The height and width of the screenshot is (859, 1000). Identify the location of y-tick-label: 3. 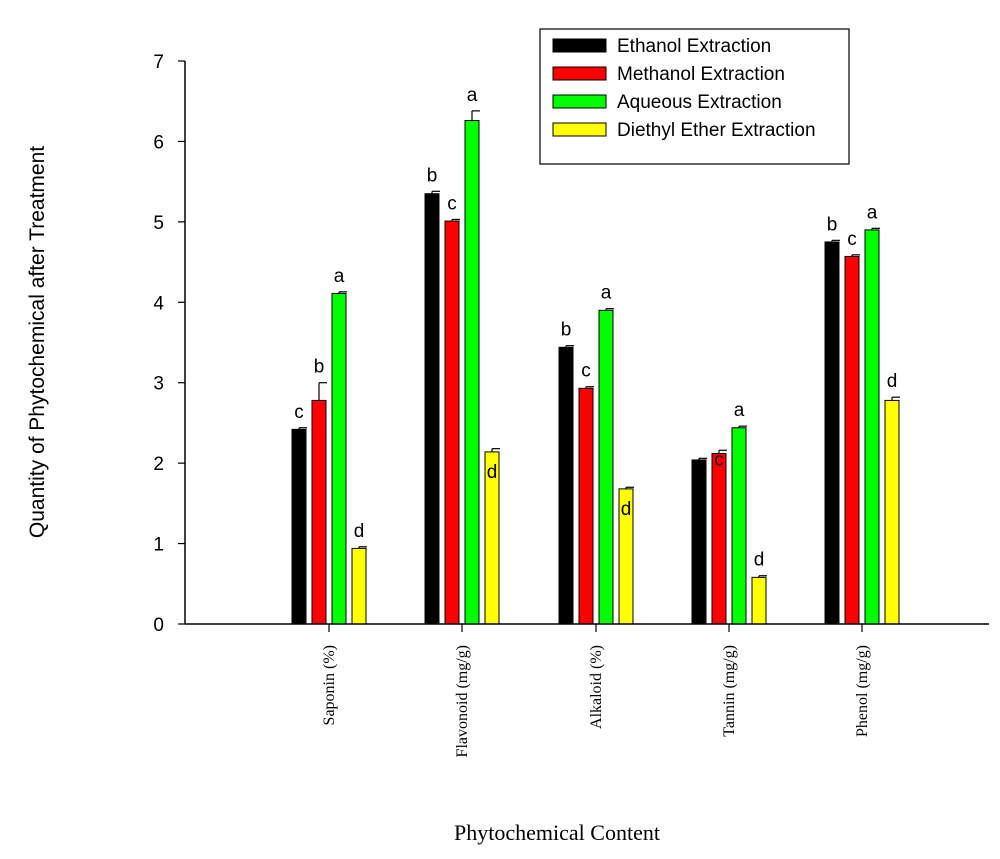
(158, 384).